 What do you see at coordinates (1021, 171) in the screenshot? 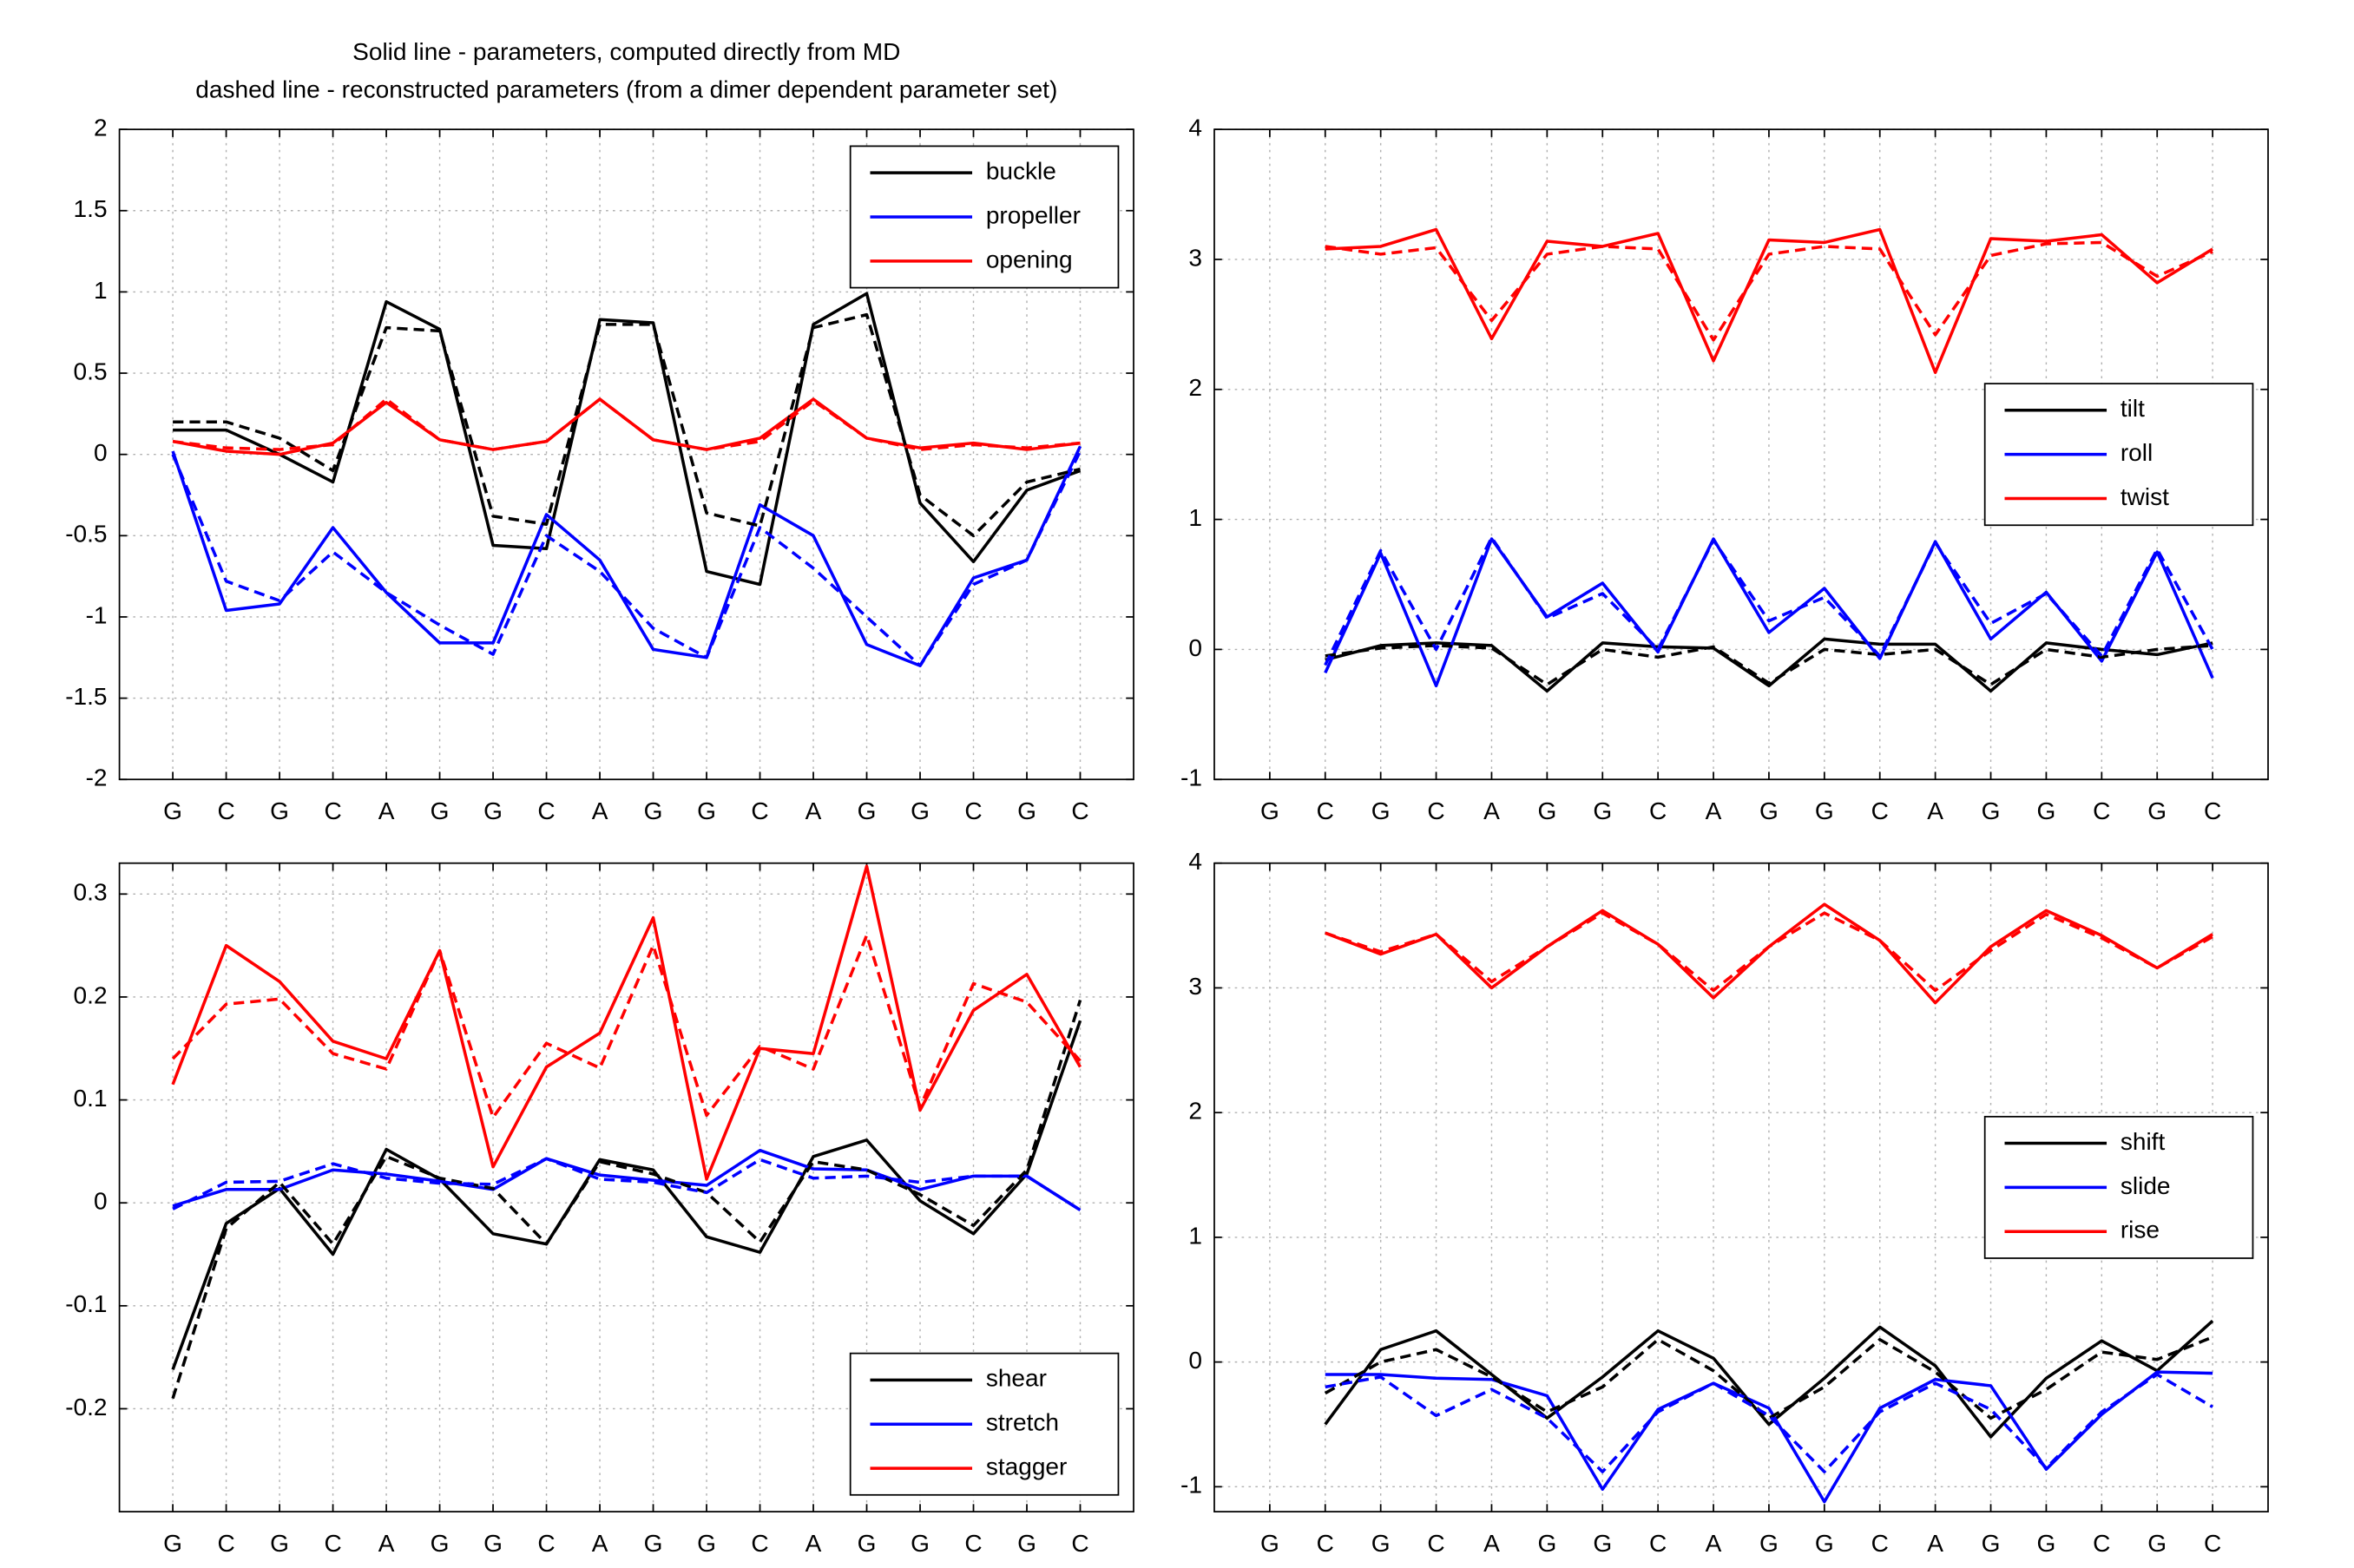
I see `legend-label: buckle` at bounding box center [1021, 171].